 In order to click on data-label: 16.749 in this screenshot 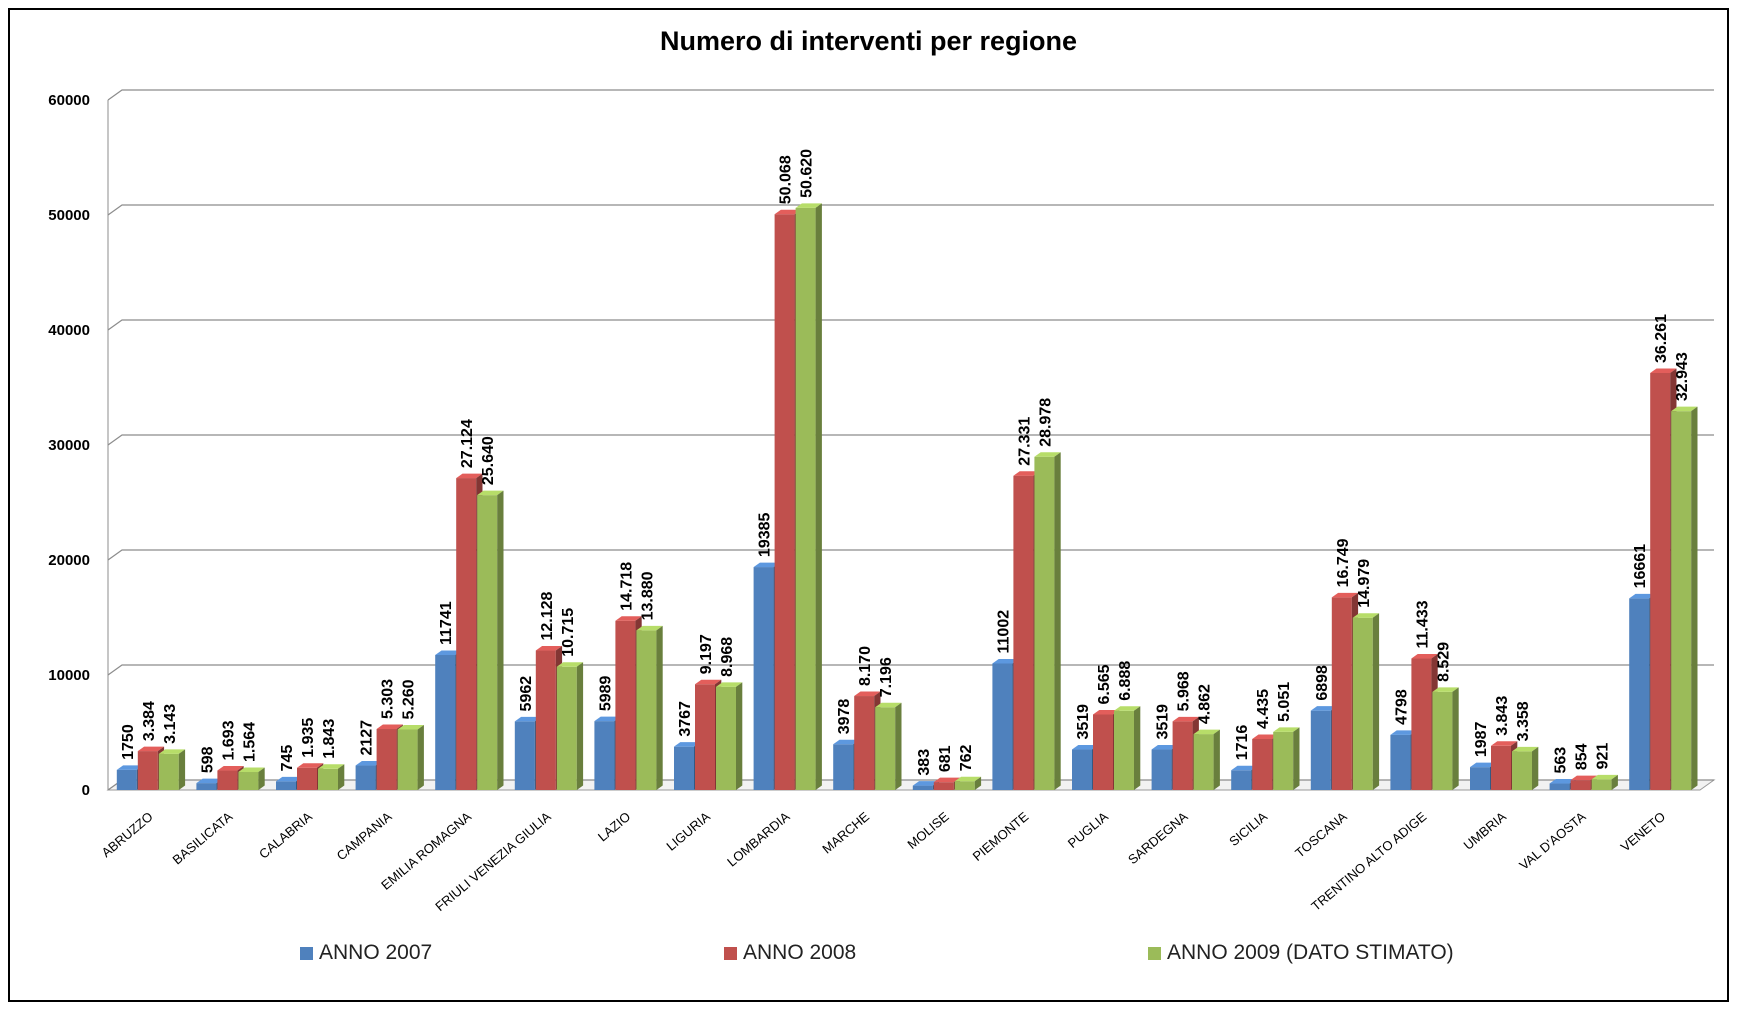, I will do `click(1343, 562)`.